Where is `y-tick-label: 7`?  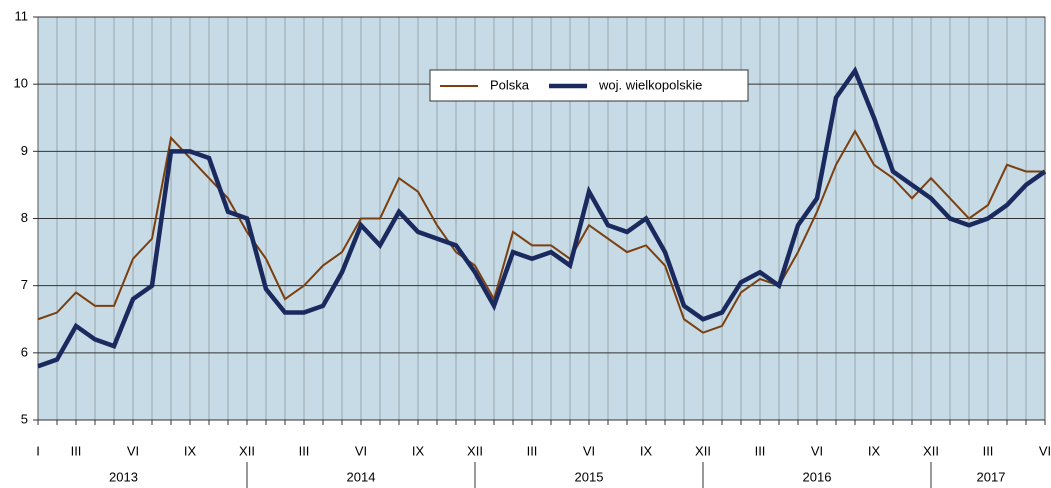
y-tick-label: 7 is located at coordinates (24, 284).